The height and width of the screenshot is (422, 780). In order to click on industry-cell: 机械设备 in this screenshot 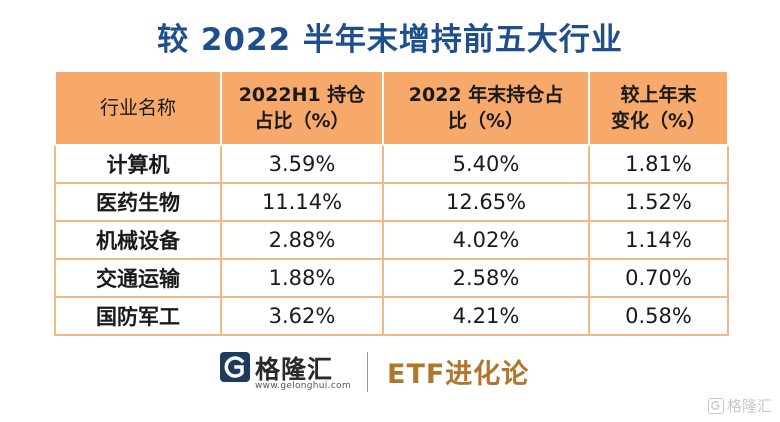, I will do `click(138, 240)`.